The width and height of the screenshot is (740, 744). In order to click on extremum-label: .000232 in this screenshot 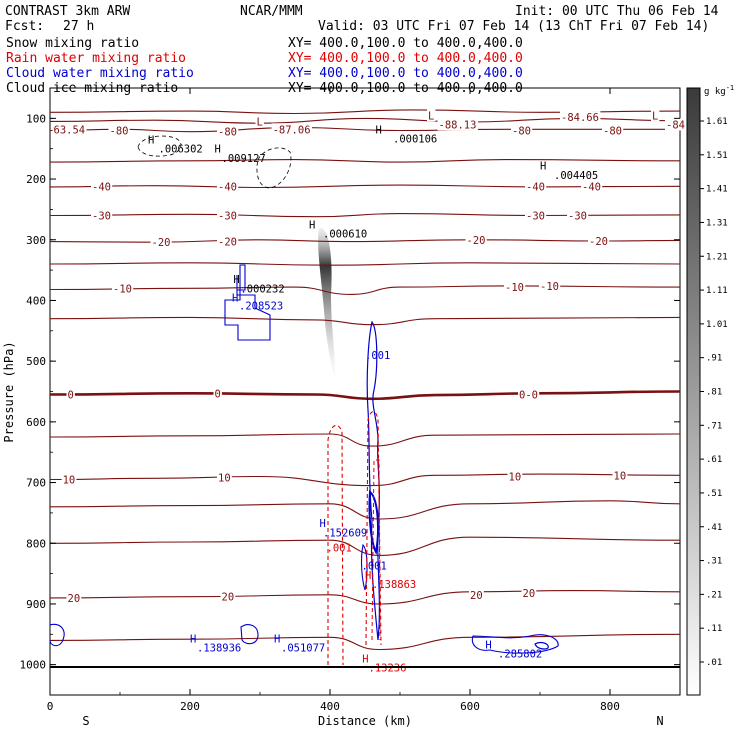, I will do `click(262, 289)`.